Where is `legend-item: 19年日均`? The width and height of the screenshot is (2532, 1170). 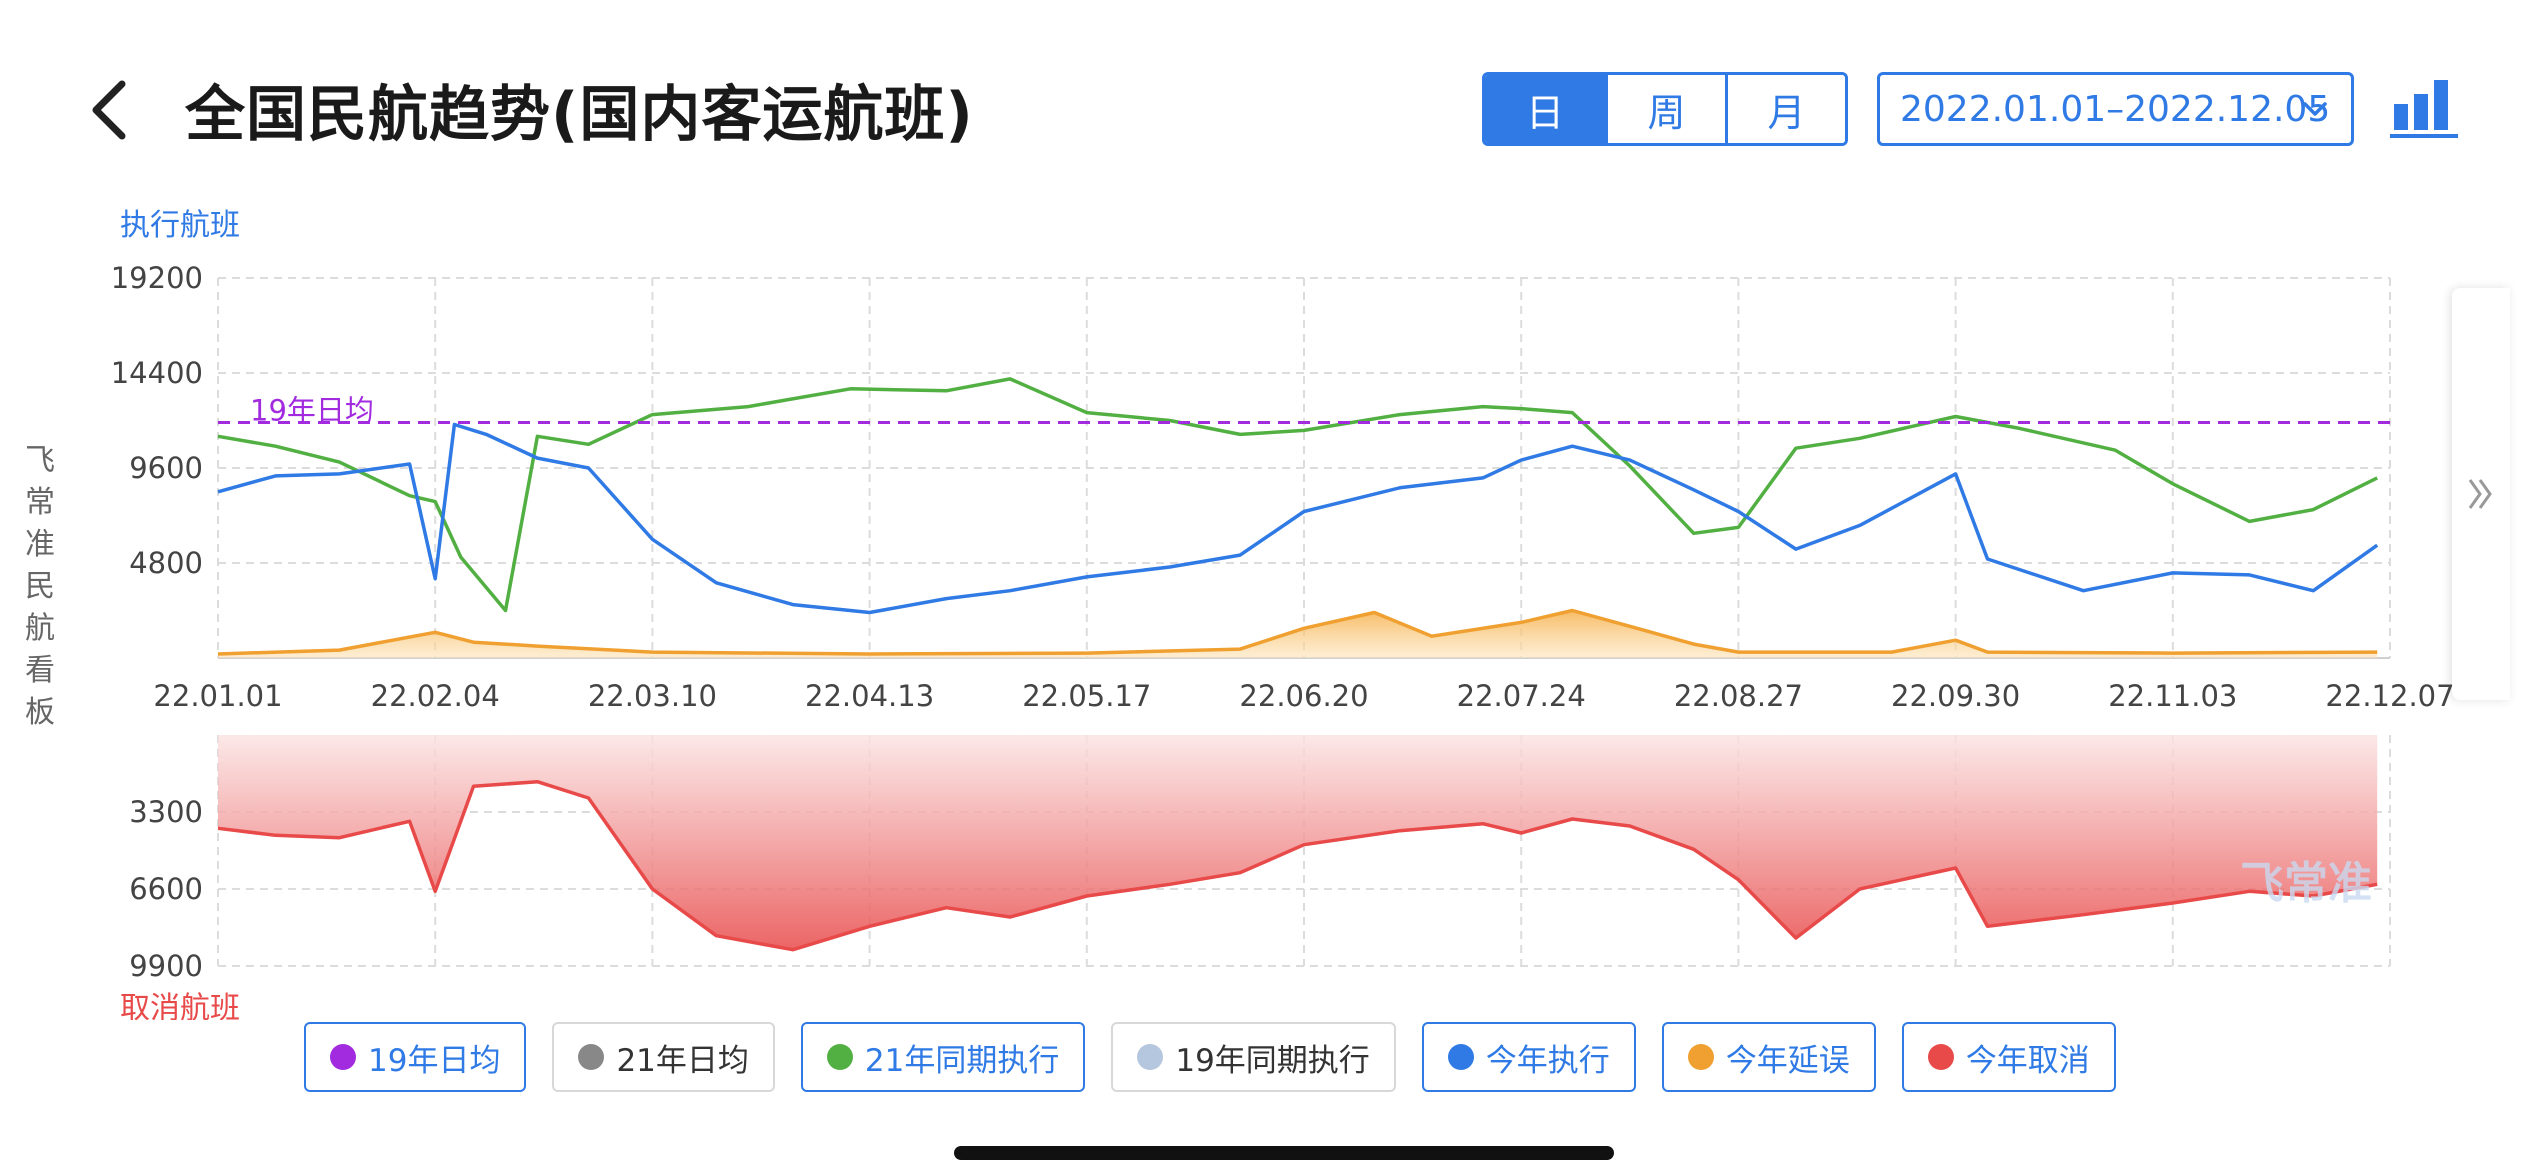 legend-item: 19年日均 is located at coordinates (415, 1057).